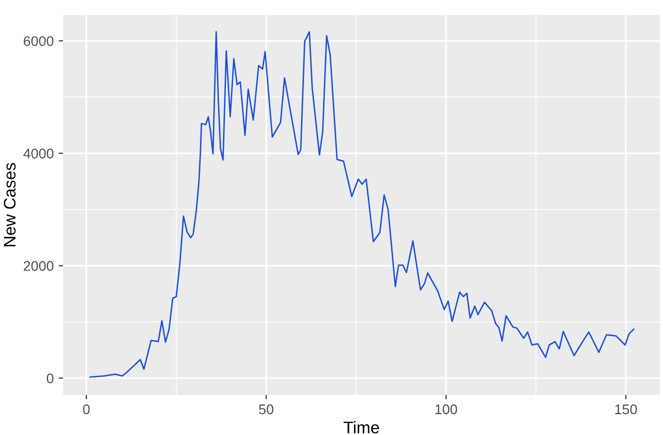 This screenshot has width=663, height=435. I want to click on x-tick-label: 100, so click(446, 409).